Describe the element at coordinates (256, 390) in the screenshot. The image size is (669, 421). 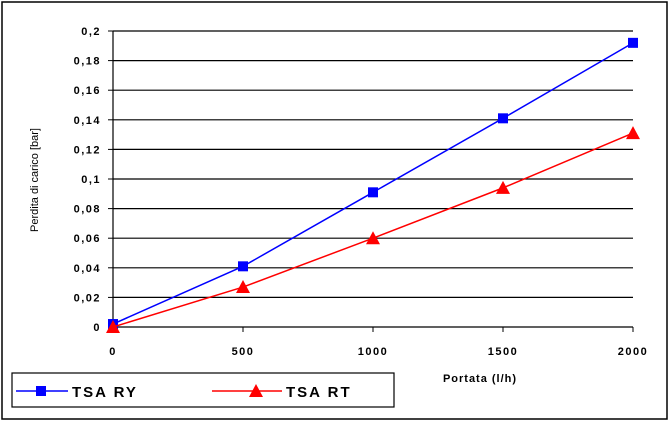
I see `triangle-marker-icon` at that location.